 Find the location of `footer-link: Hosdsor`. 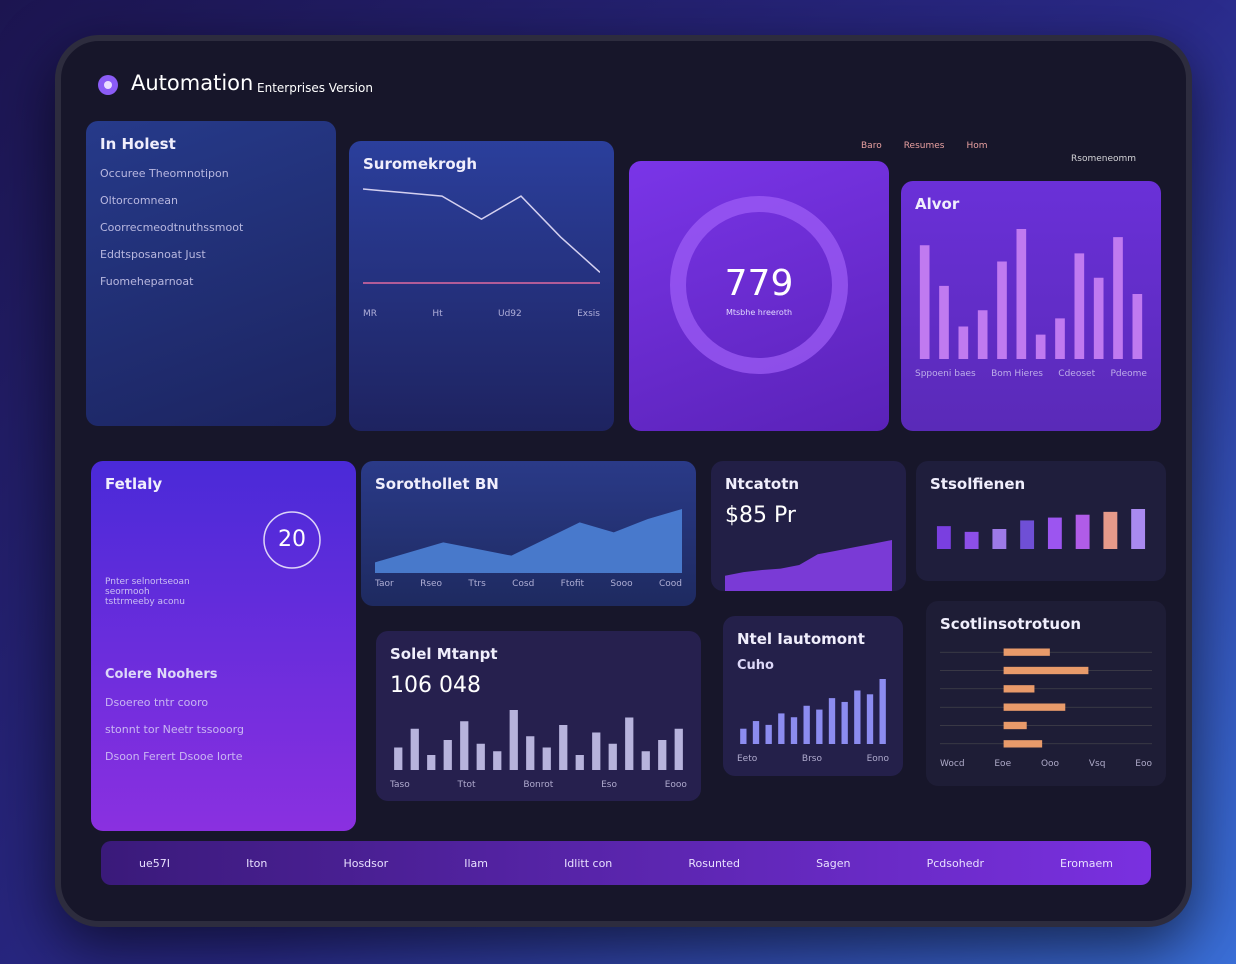

footer-link: Hosdsor is located at coordinates (366, 863).